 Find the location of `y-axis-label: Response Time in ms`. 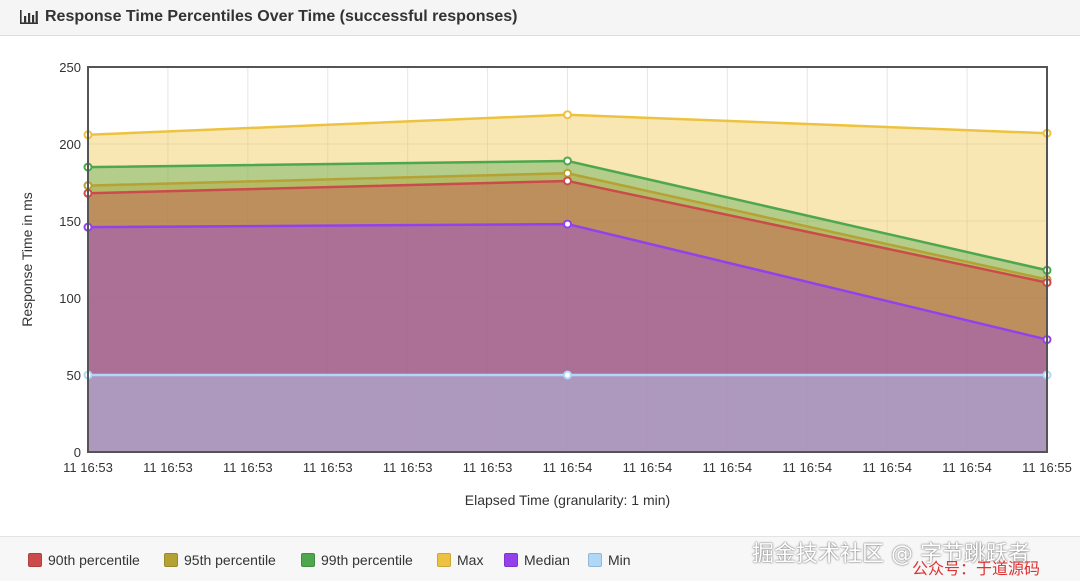

y-axis-label: Response Time in ms is located at coordinates (27, 259).